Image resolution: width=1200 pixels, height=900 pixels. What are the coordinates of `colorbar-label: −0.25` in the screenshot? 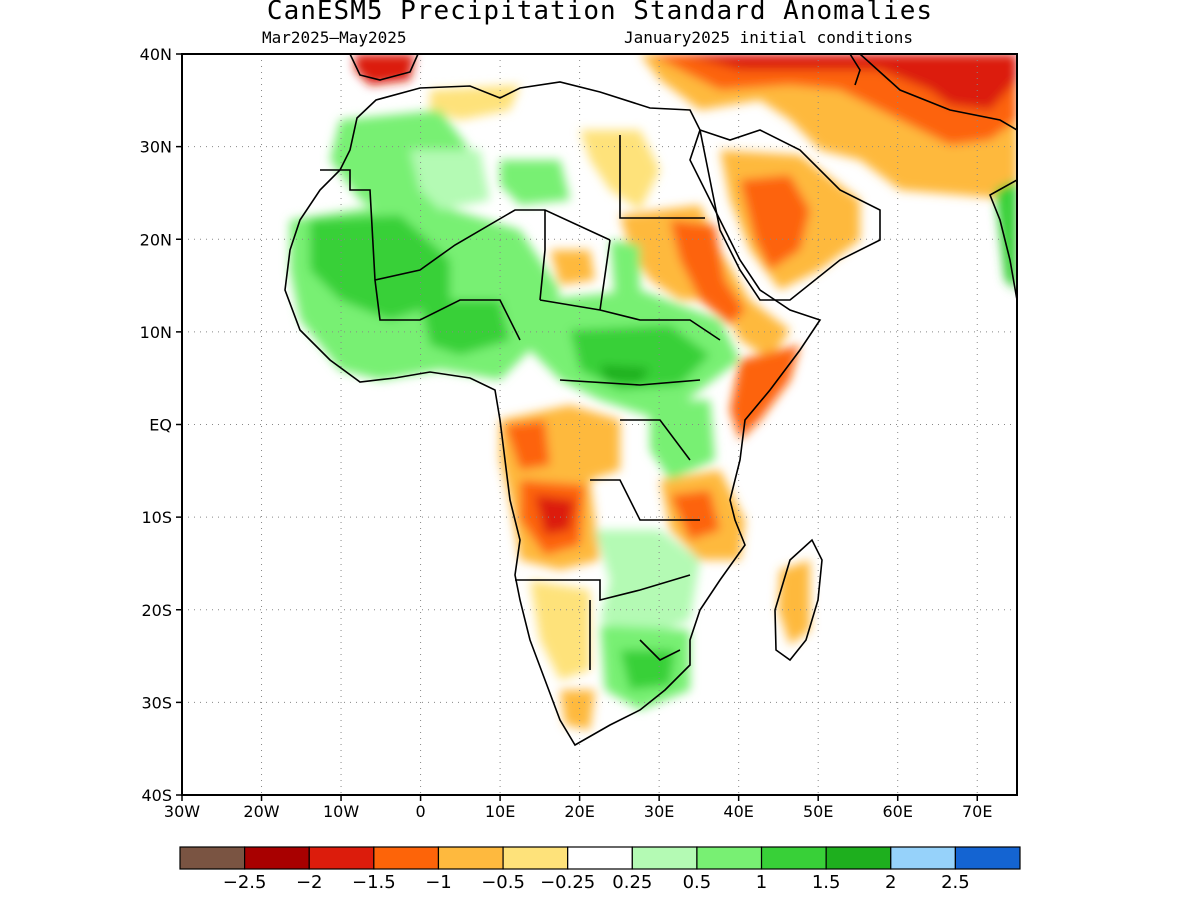 It's located at (567, 882).